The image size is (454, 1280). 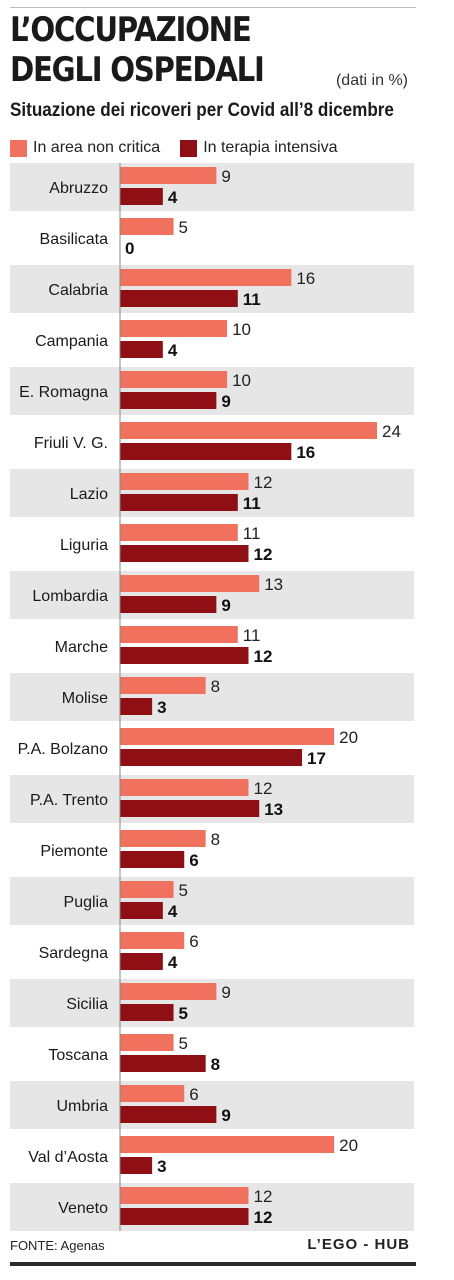 I want to click on value-label-non-critical: 11, so click(x=252, y=533).